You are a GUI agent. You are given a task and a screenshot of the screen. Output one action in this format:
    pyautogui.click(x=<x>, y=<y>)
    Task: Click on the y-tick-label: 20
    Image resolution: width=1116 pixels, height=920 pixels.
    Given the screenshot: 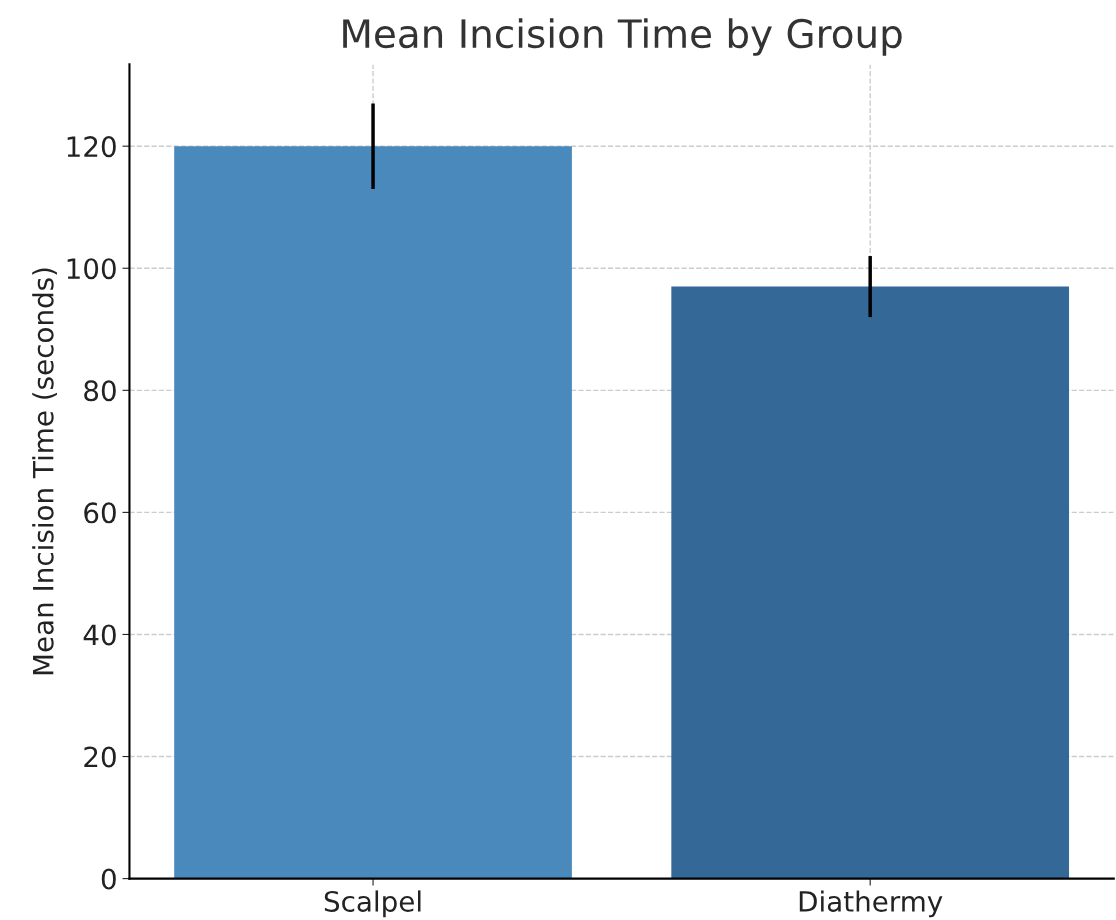 What is the action you would take?
    pyautogui.click(x=100, y=757)
    